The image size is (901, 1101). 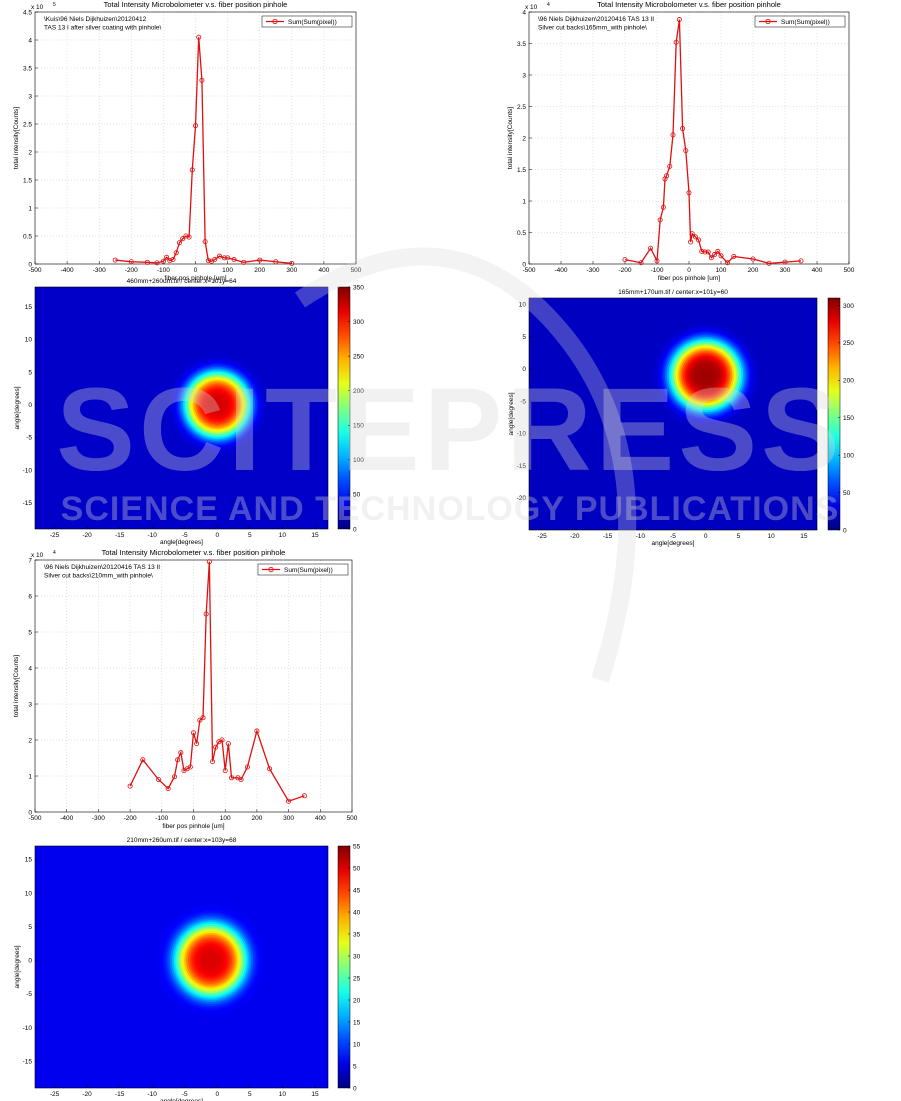 What do you see at coordinates (528, 270) in the screenshot?
I see `x-tick-label: -500` at bounding box center [528, 270].